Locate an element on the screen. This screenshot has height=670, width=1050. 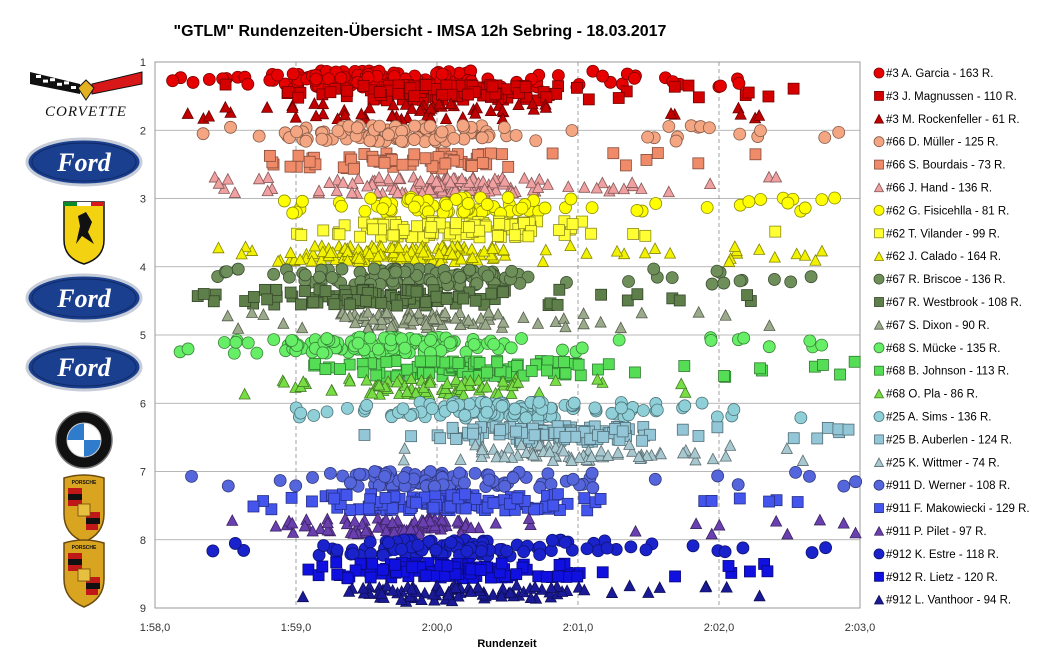
y-tick-label: 5 is located at coordinates (143, 336).